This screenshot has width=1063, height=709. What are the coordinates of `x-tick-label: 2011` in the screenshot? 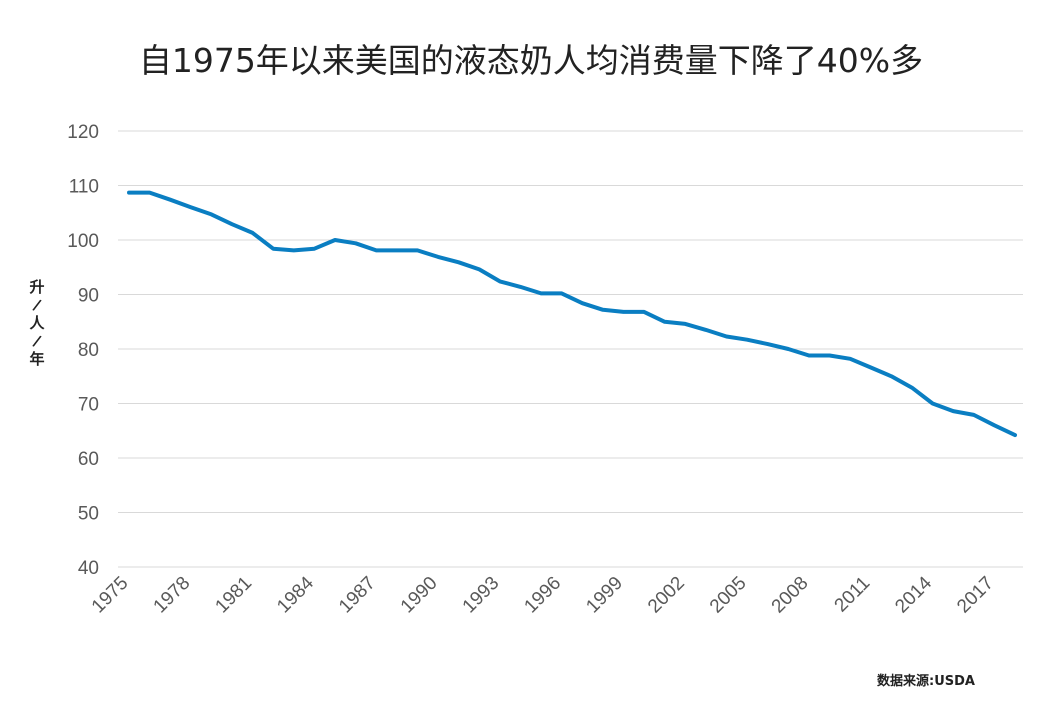 It's located at (853, 595).